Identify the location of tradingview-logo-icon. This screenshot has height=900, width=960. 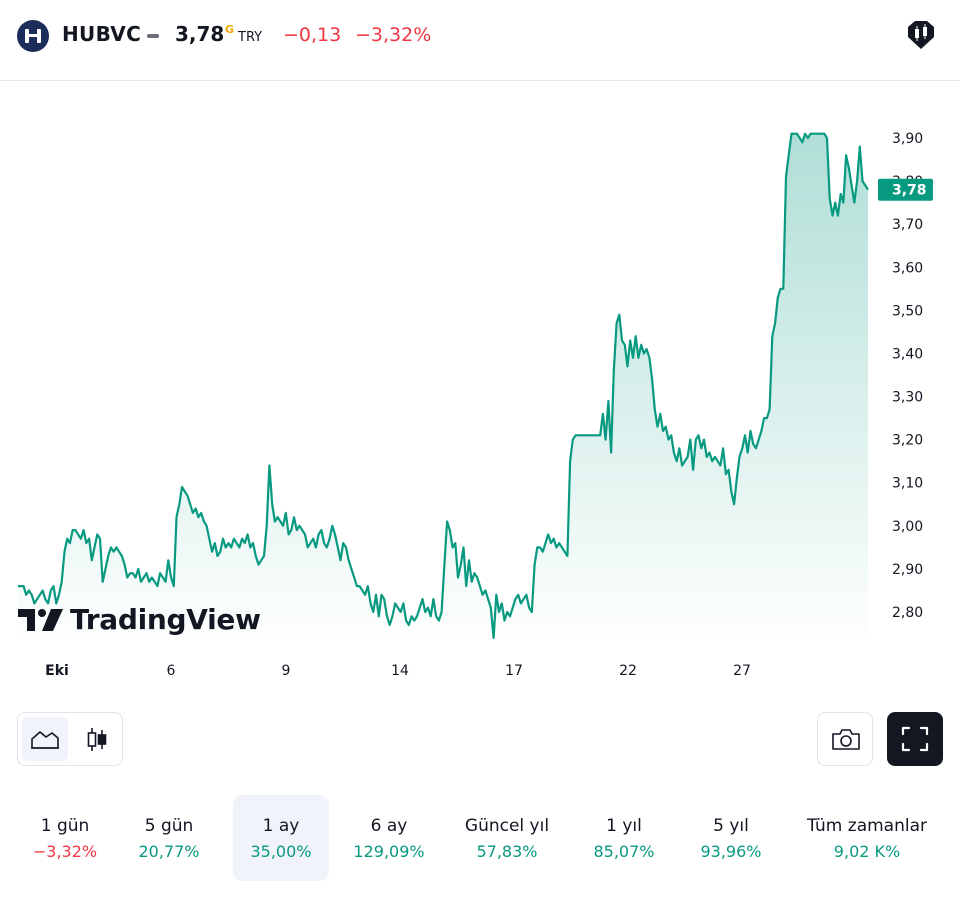
(921, 35).